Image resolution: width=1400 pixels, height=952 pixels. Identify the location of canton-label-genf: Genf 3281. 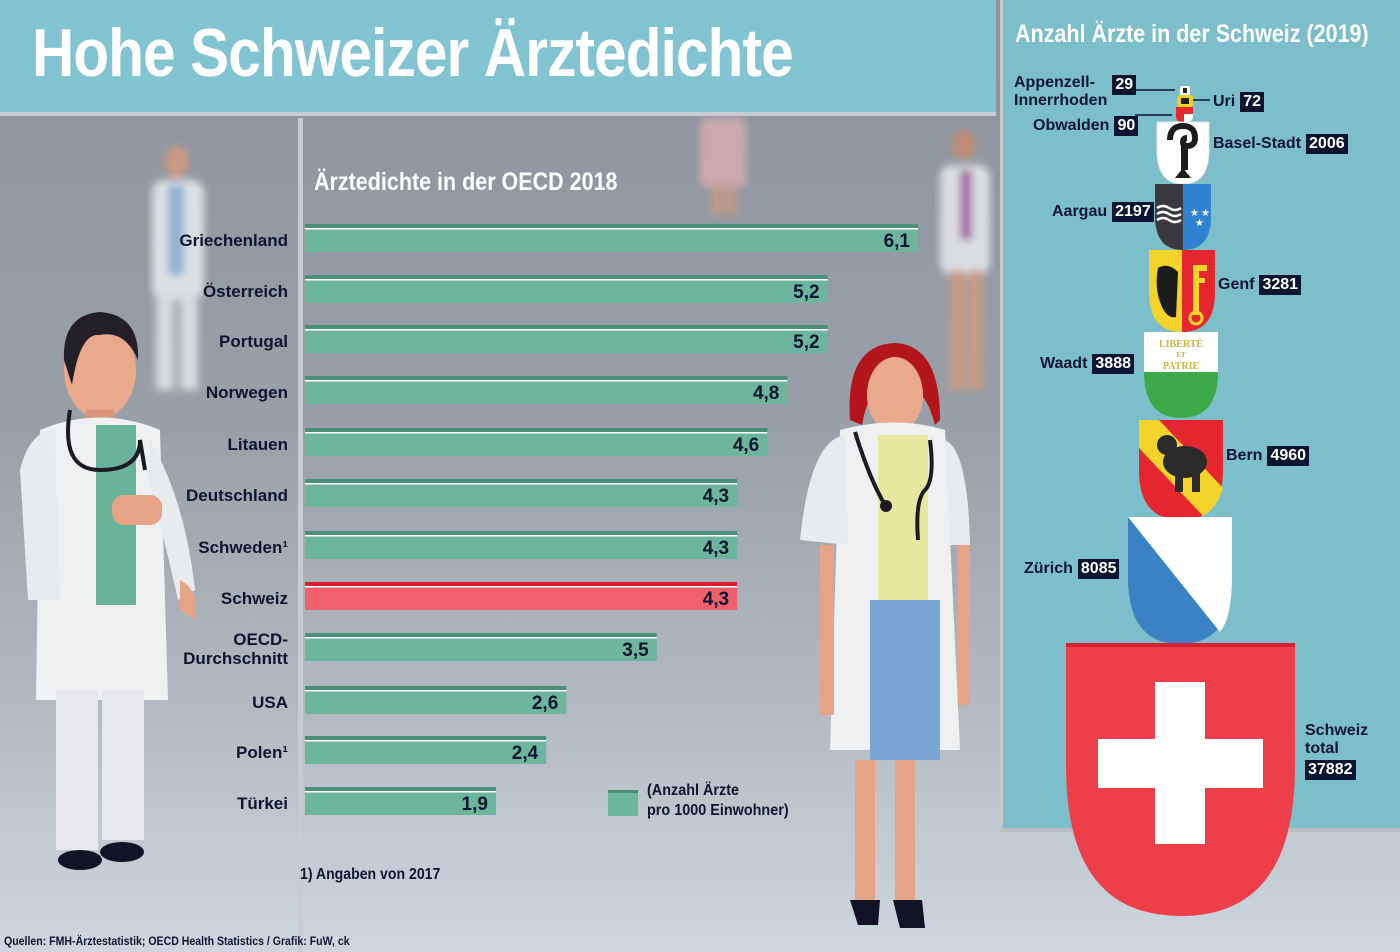
(1260, 285).